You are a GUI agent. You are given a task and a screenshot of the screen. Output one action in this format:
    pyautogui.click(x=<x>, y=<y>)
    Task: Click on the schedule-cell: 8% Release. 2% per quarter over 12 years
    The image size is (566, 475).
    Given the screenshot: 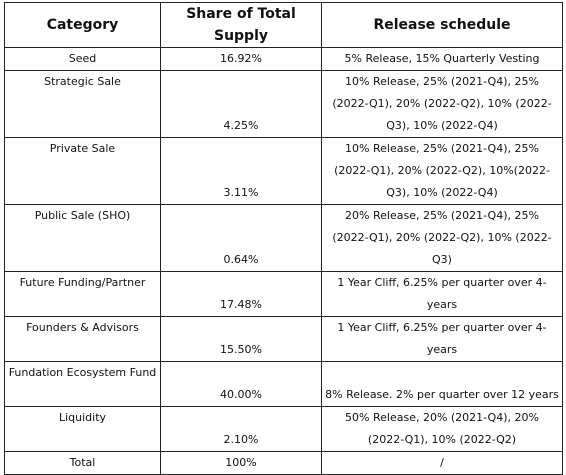 What is the action you would take?
    pyautogui.click(x=442, y=384)
    